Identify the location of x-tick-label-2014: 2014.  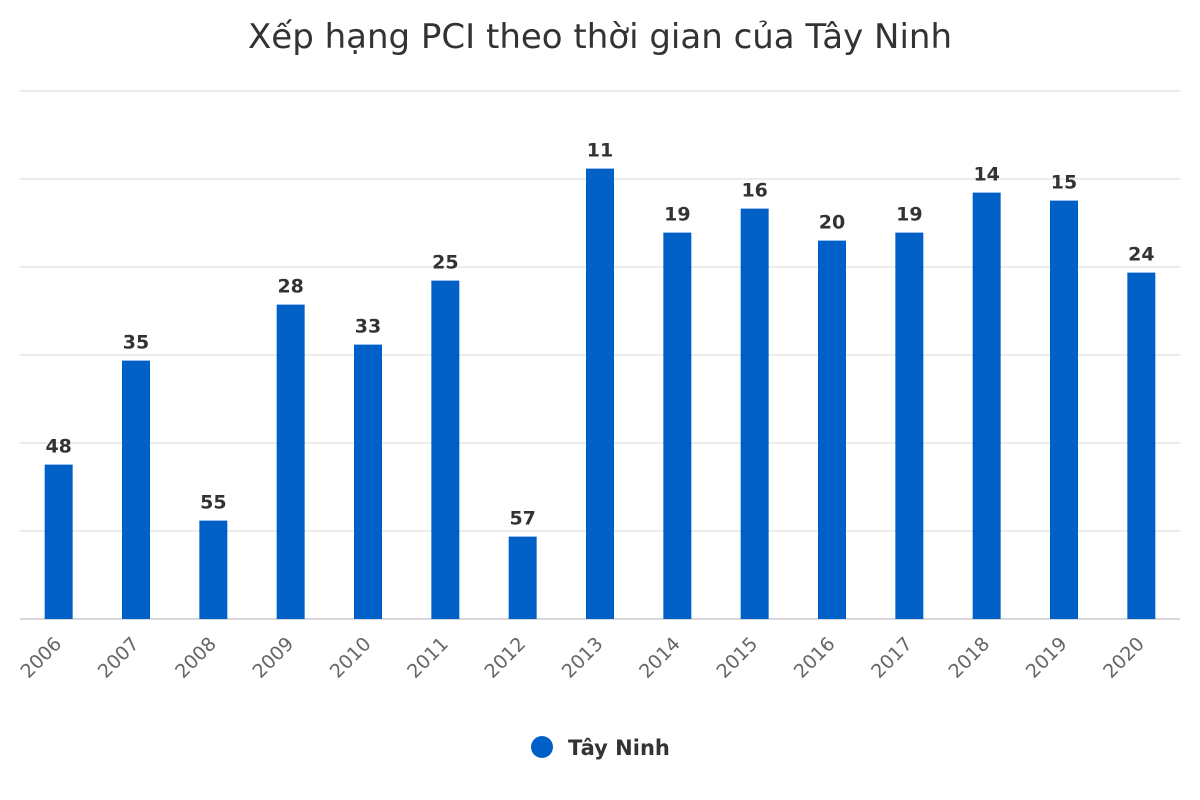
(660, 658).